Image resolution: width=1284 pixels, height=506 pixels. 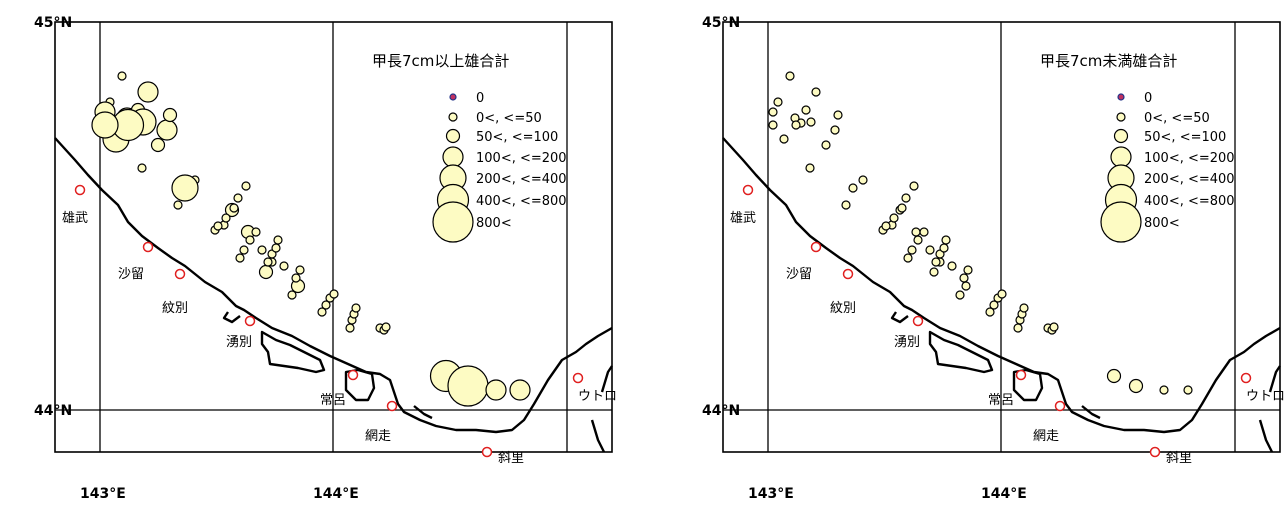 I want to click on legend-title: 甲長7cm以上雄合計, so click(x=440, y=61).